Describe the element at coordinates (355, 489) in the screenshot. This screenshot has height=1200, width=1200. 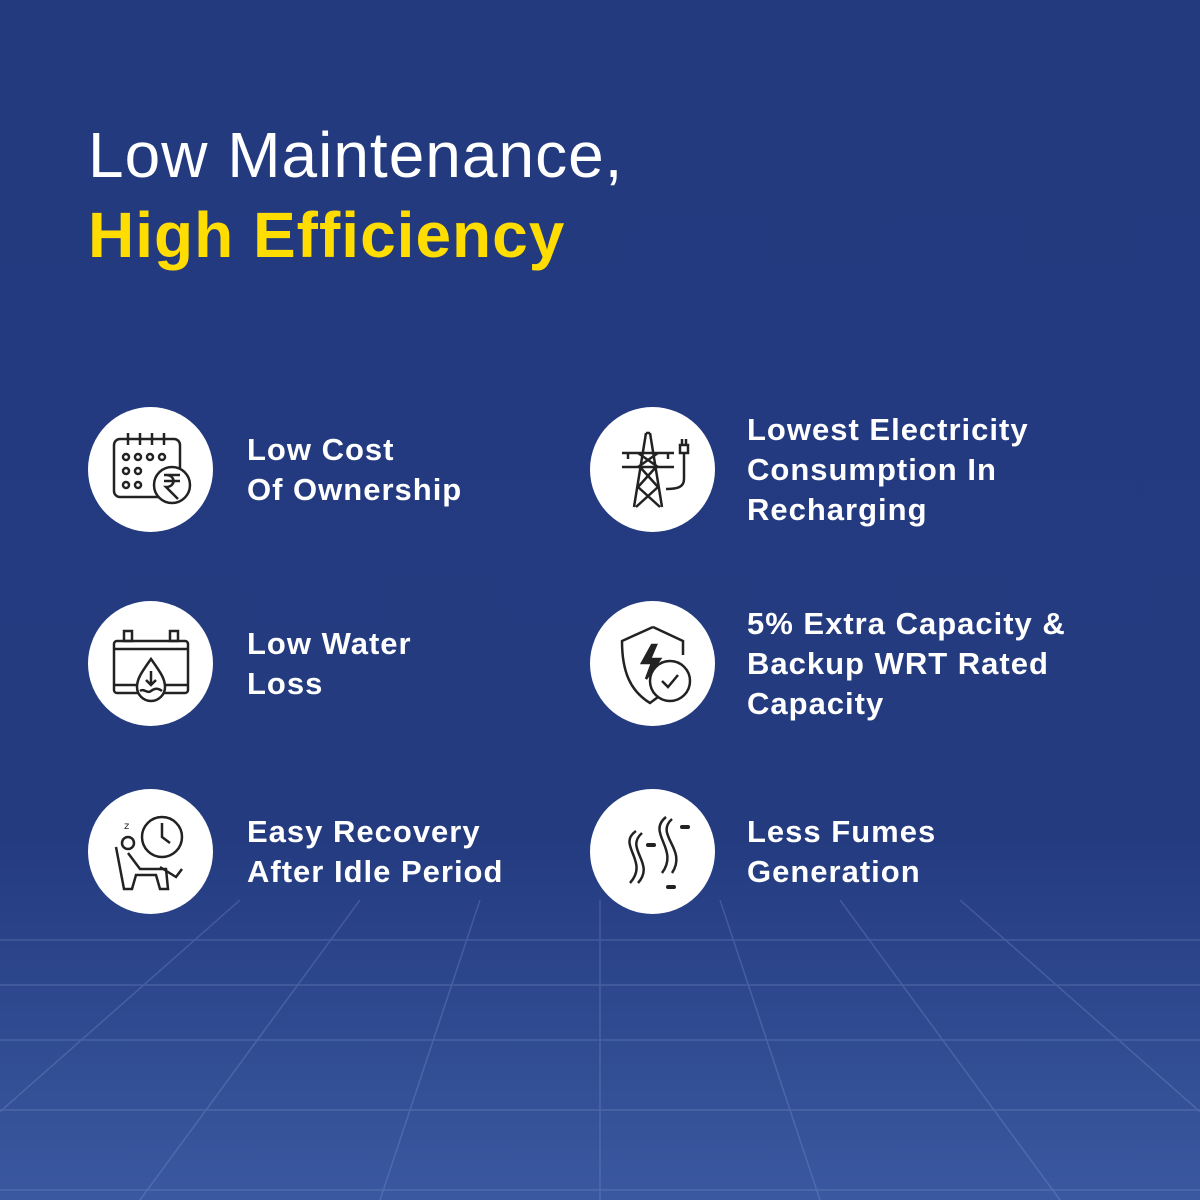
I see `feature-line: Of Ownership` at that location.